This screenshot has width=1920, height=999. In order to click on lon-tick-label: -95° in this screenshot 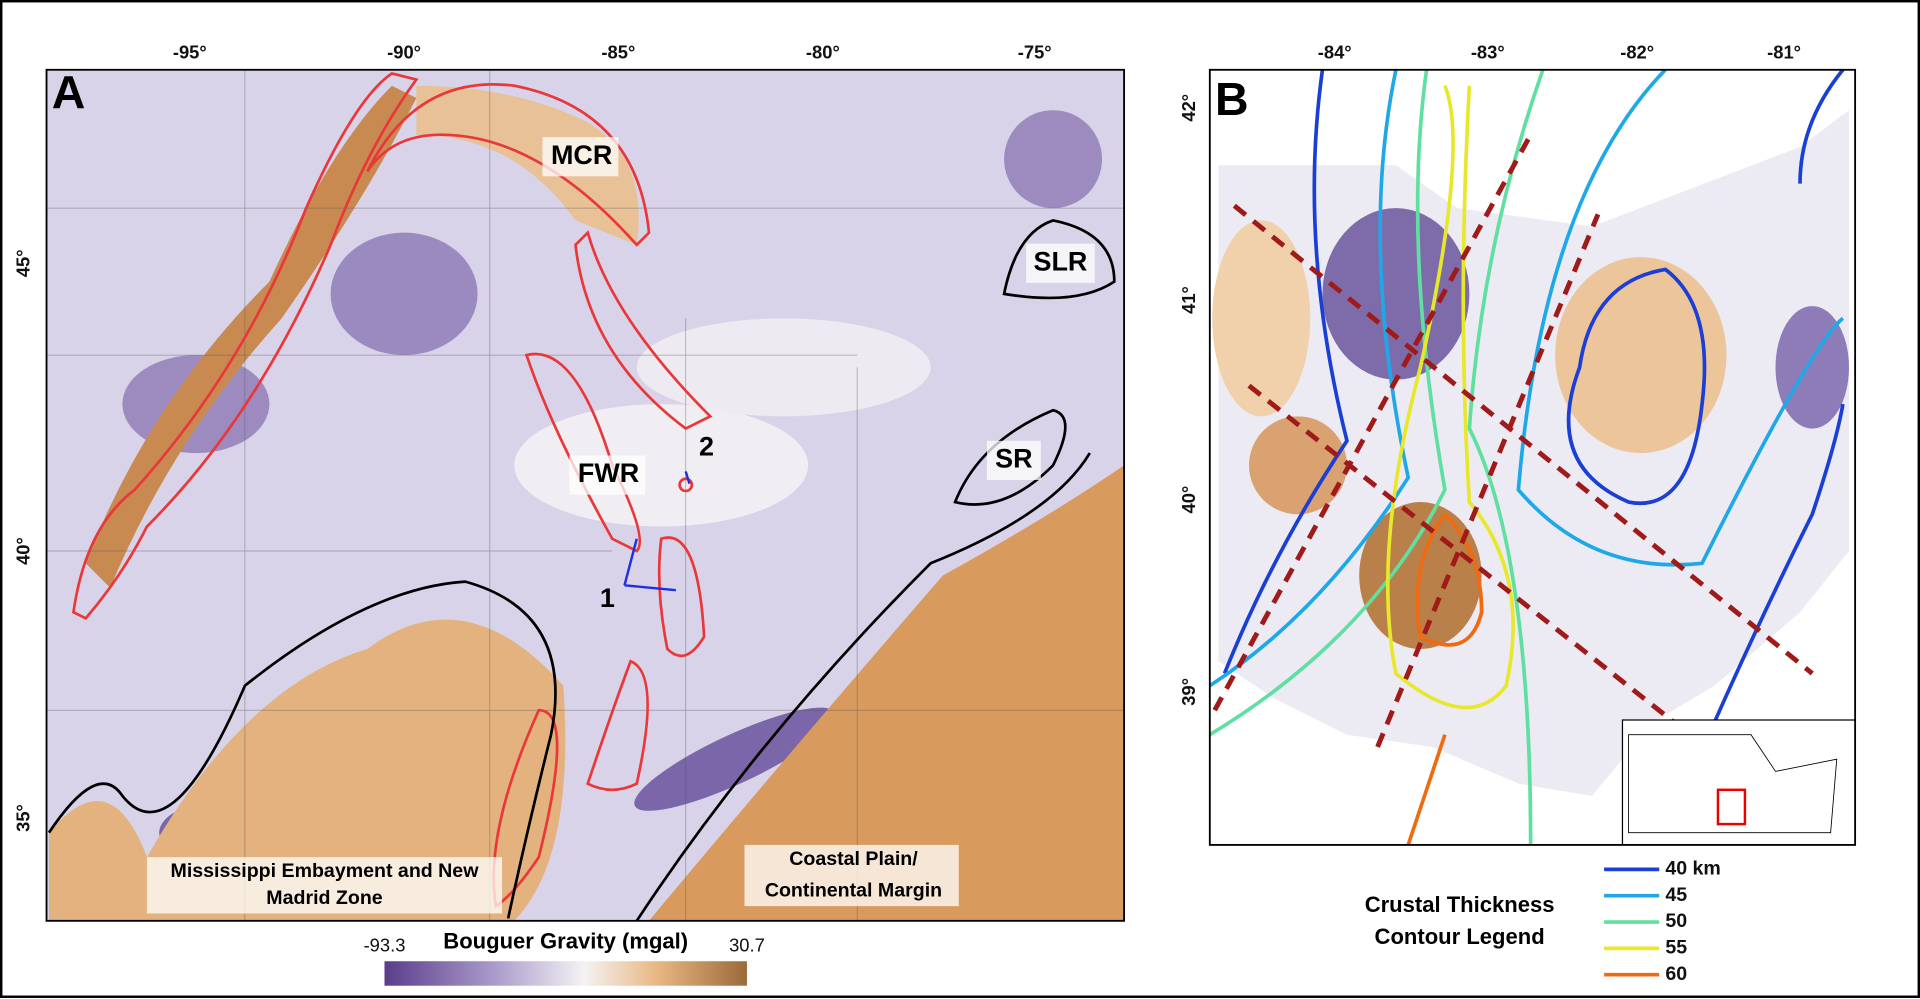, I will do `click(190, 52)`.